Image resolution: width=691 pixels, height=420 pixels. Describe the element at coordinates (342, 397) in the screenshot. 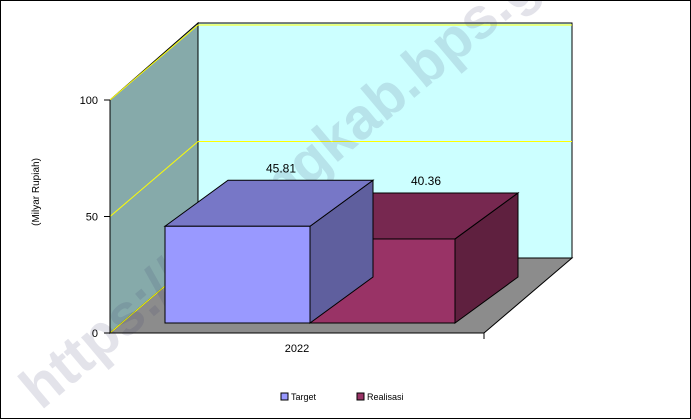

I see `legend: Target Realisasi` at that location.